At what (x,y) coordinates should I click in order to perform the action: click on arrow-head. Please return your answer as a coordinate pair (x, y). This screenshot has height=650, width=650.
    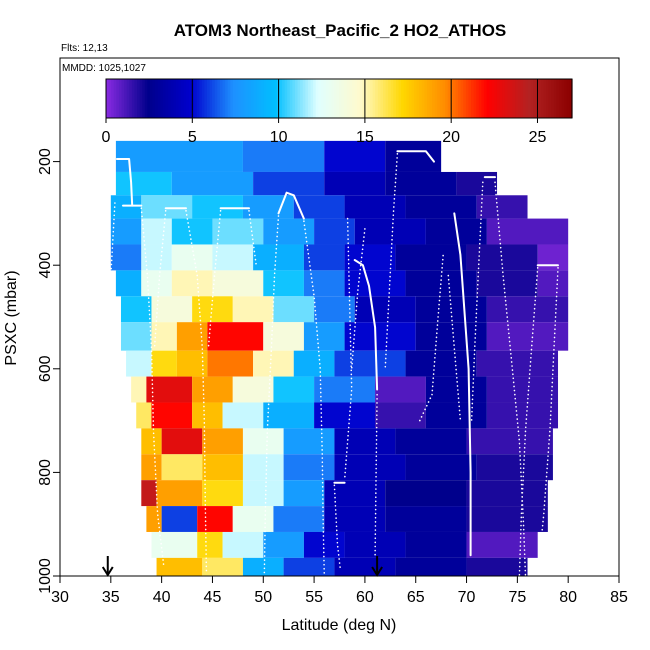
    Looking at the image, I should click on (107, 571).